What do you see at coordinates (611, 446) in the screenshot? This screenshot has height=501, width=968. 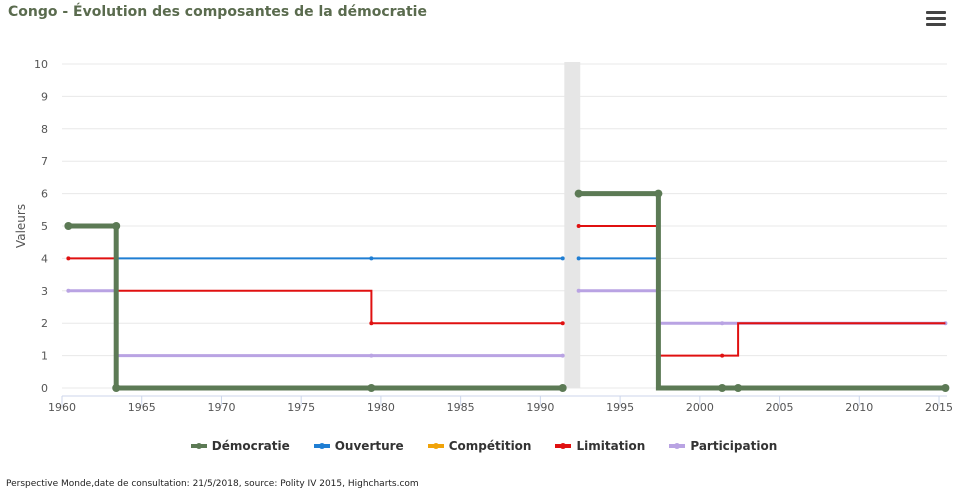 I see `legend-label: Limitation` at bounding box center [611, 446].